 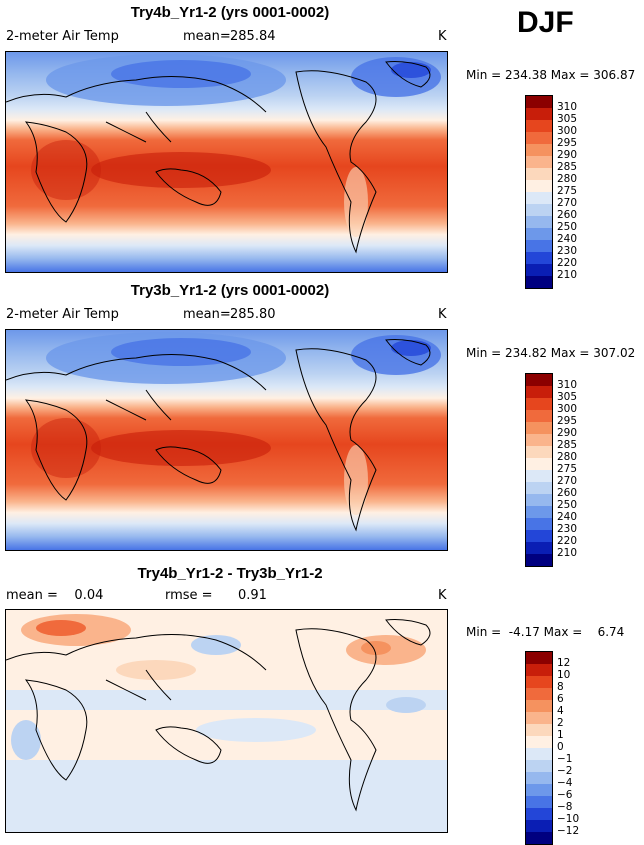 What do you see at coordinates (442, 595) in the screenshot?
I see `panel-3-units: K` at bounding box center [442, 595].